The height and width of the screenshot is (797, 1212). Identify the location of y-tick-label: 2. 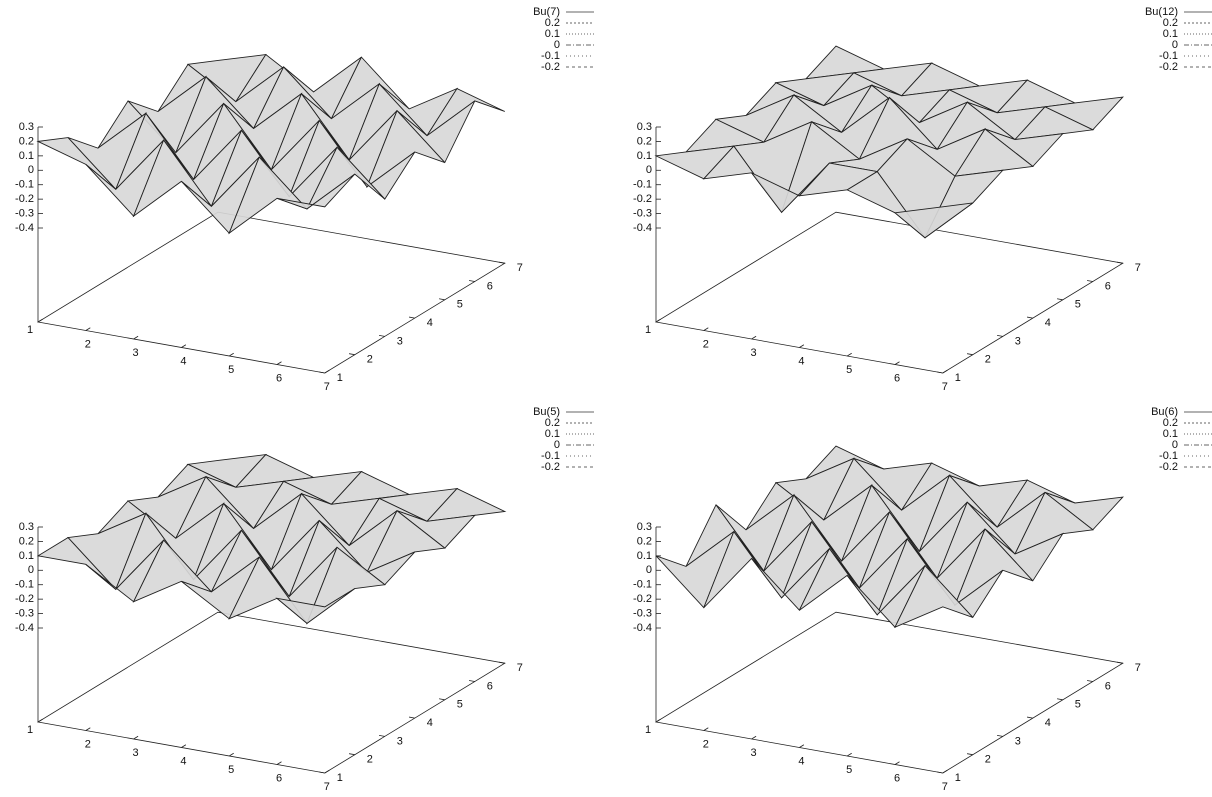
(988, 760).